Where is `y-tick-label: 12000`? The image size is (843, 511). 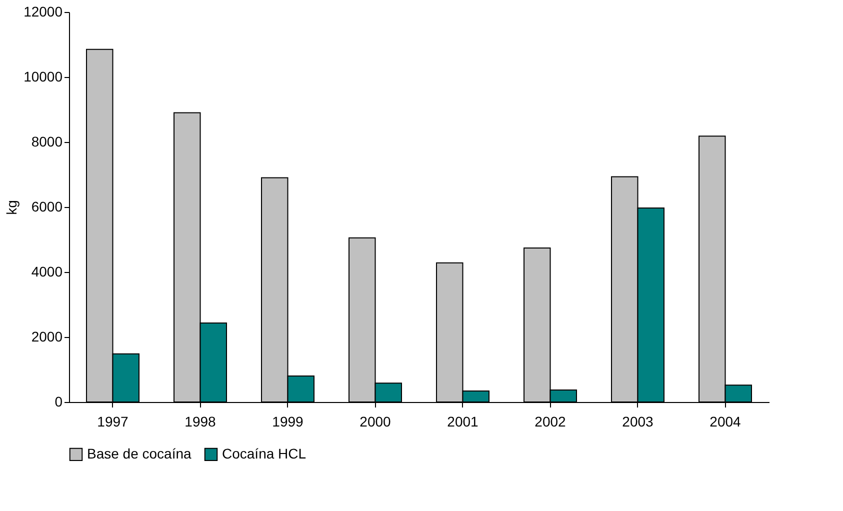
y-tick-label: 12000 is located at coordinates (43, 12).